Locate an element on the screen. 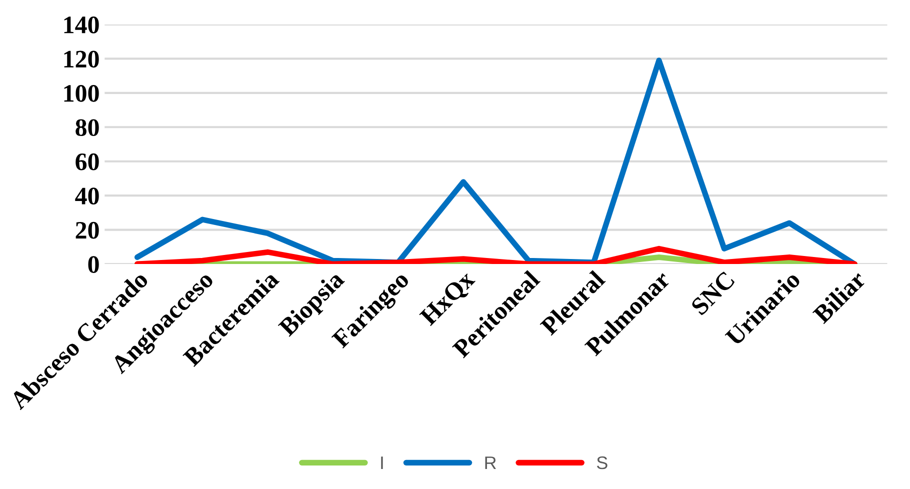  y-tick-label: 80 is located at coordinates (87, 127).